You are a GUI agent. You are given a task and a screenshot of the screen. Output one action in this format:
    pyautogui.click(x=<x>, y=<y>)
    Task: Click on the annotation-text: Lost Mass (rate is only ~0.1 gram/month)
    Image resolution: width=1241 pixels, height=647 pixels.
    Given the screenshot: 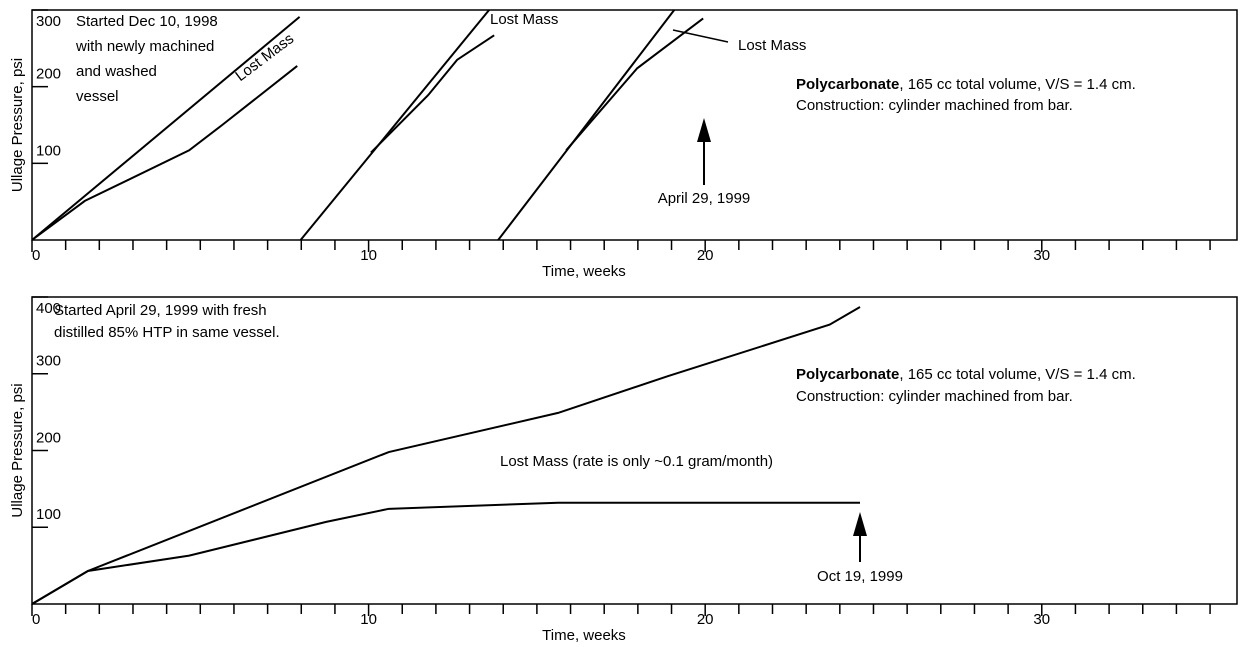 What is the action you would take?
    pyautogui.click(x=636, y=461)
    